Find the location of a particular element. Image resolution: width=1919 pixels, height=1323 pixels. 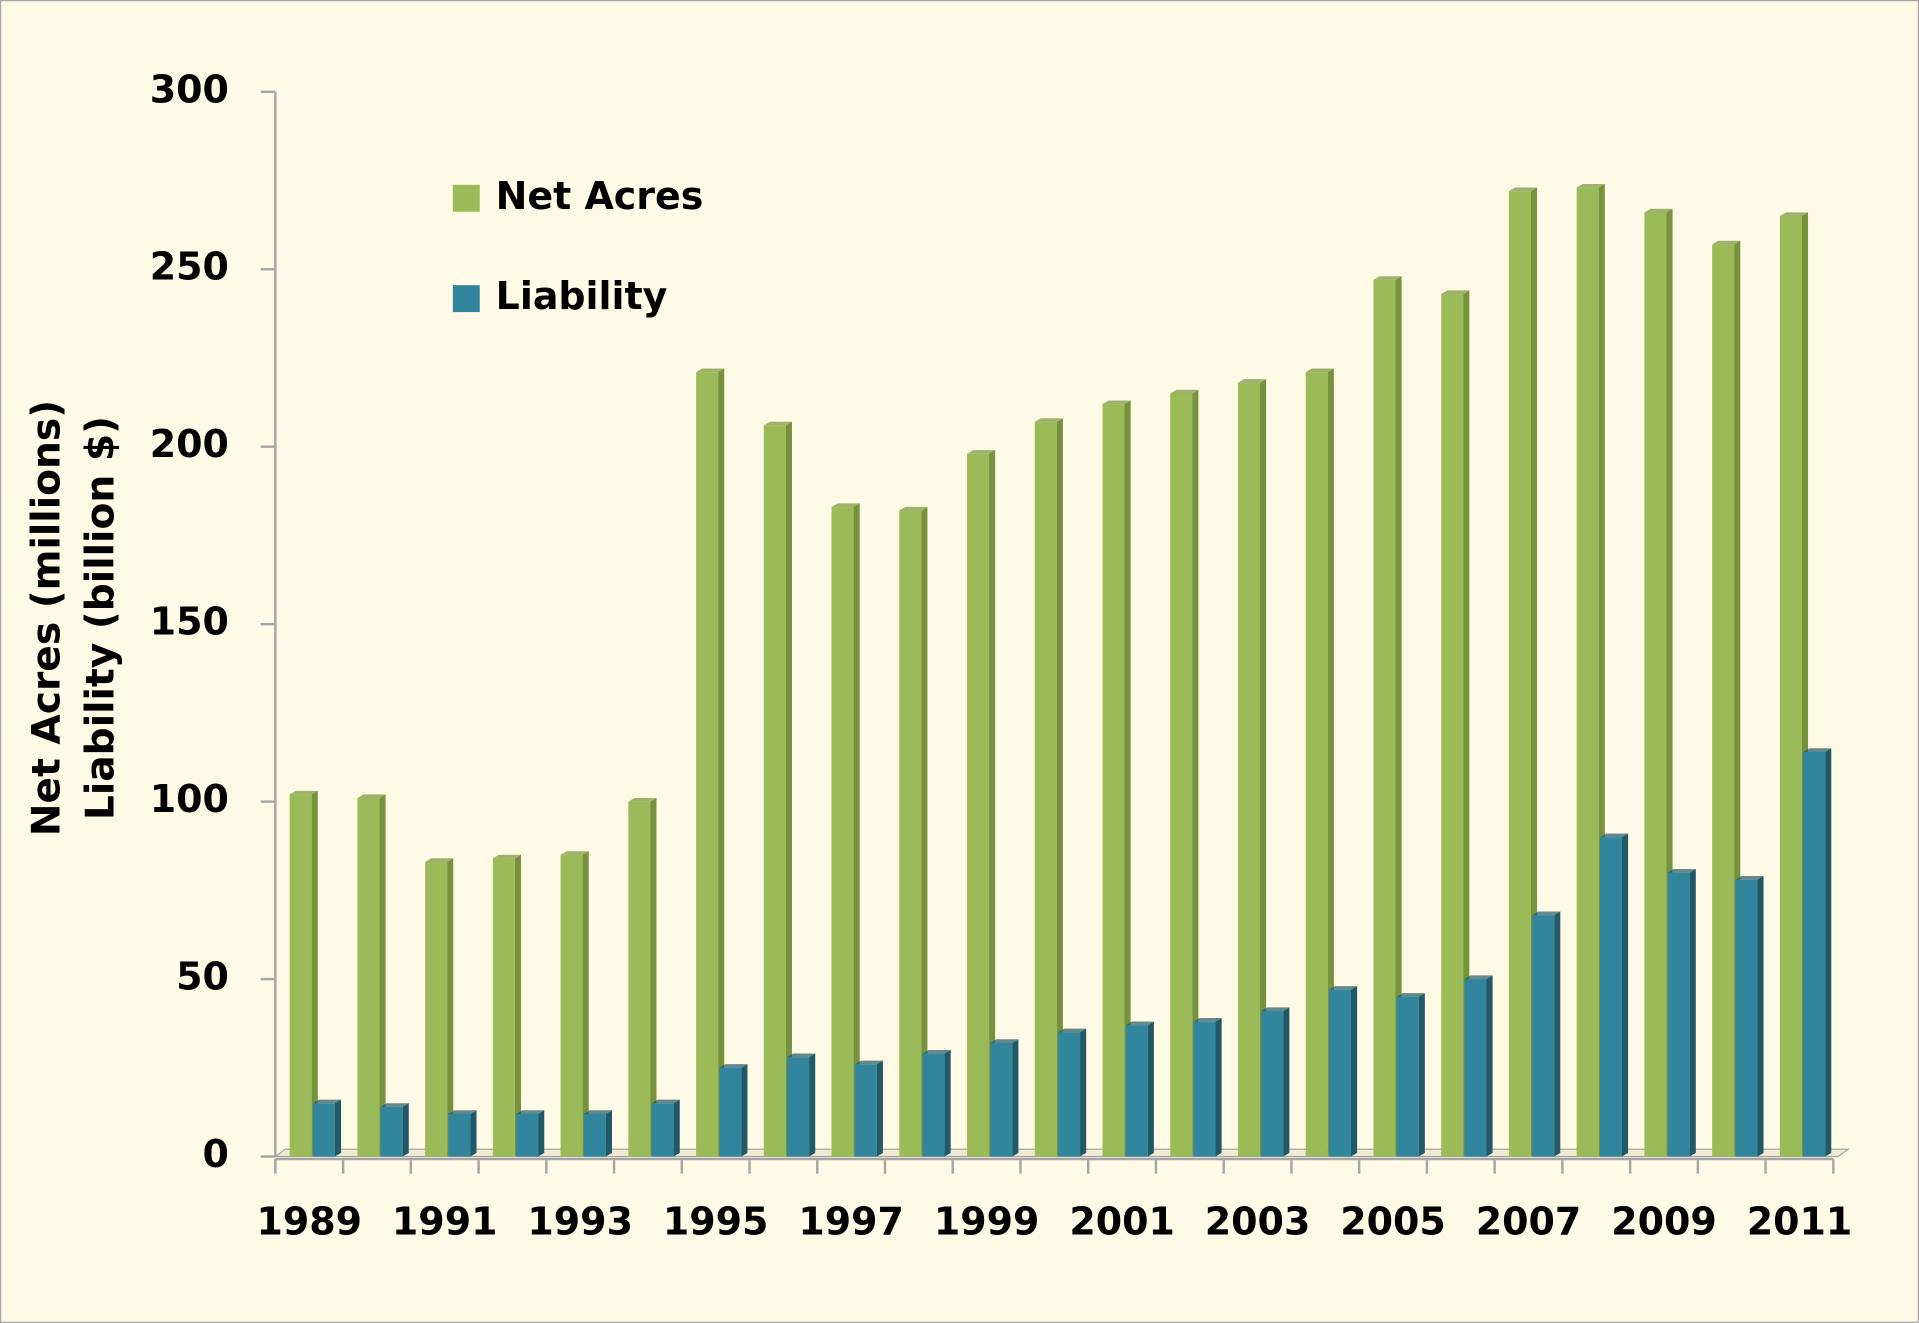

y-tick-label: 150 is located at coordinates (189, 622).